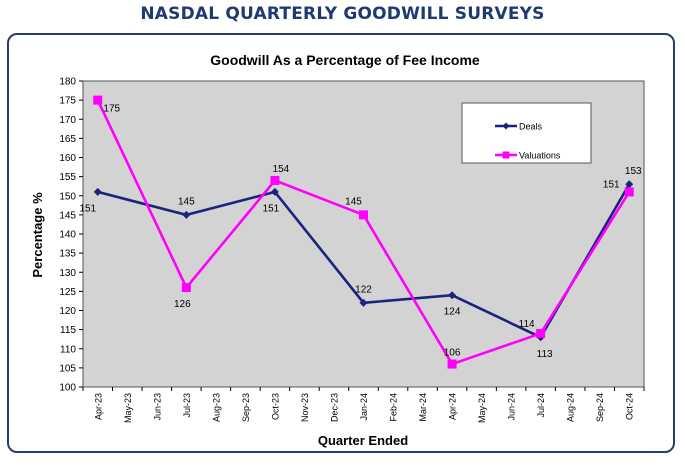 The height and width of the screenshot is (465, 685). What do you see at coordinates (452, 312) in the screenshot?
I see `data-label-deals: 124` at bounding box center [452, 312].